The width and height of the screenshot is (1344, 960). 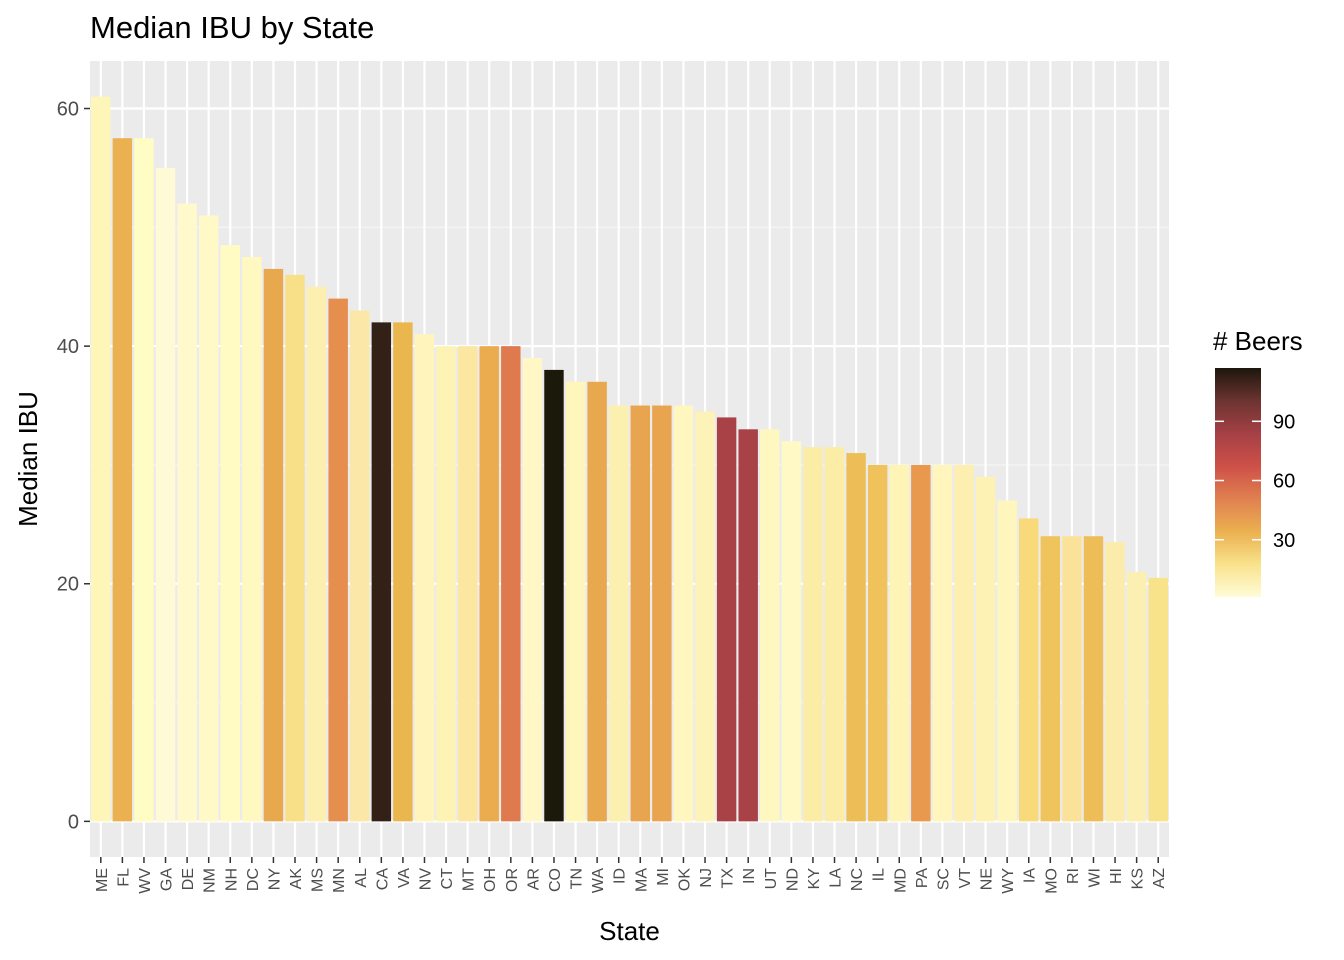 I want to click on y-tick-label: 20, so click(x=68, y=585).